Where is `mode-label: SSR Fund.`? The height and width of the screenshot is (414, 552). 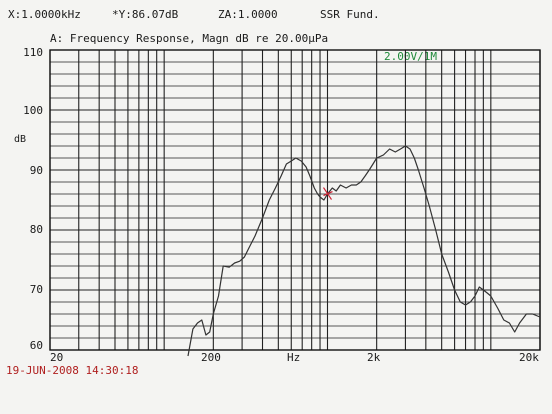
mode-label: SSR Fund. is located at coordinates (350, 14).